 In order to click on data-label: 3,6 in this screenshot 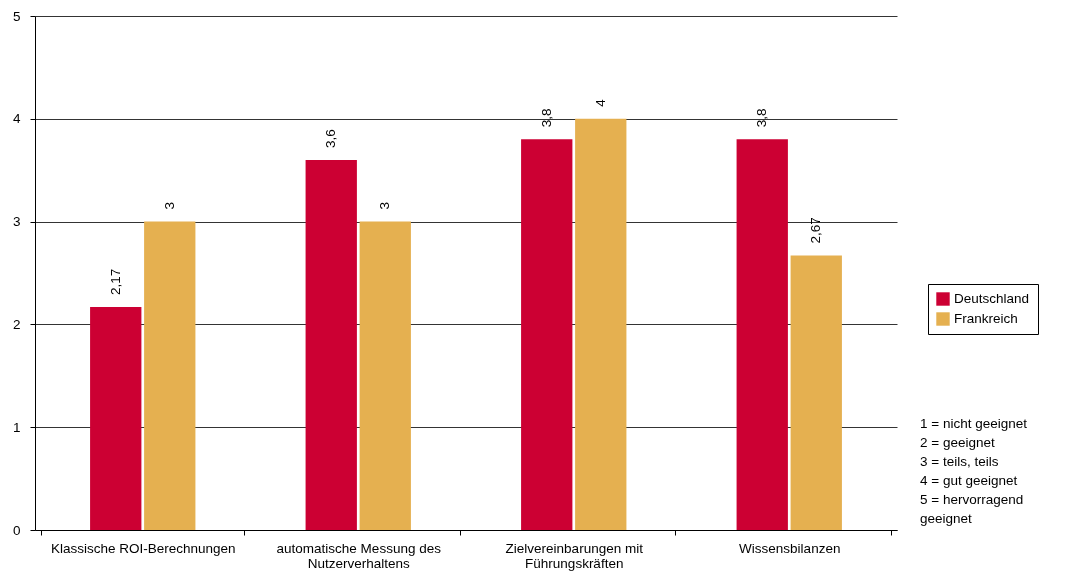, I will do `click(331, 138)`.